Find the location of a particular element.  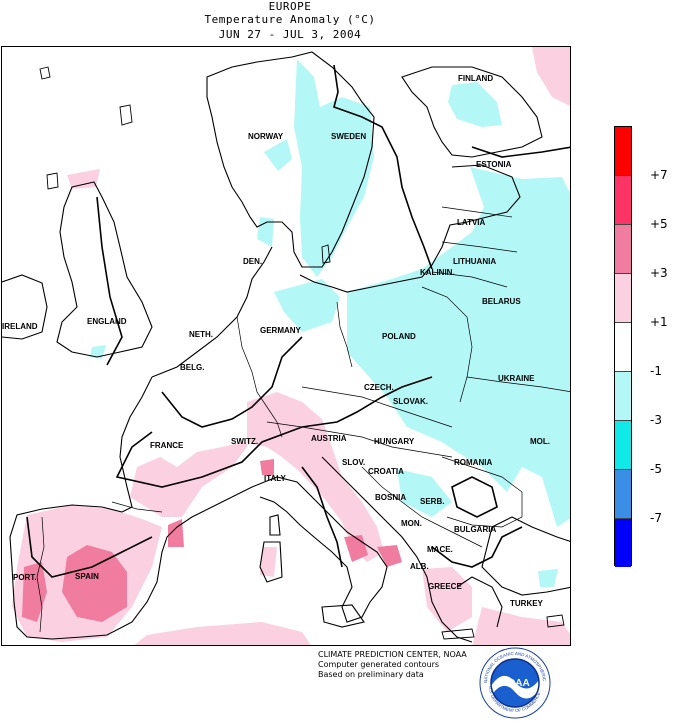

border-germany-poland is located at coordinates (344, 334).